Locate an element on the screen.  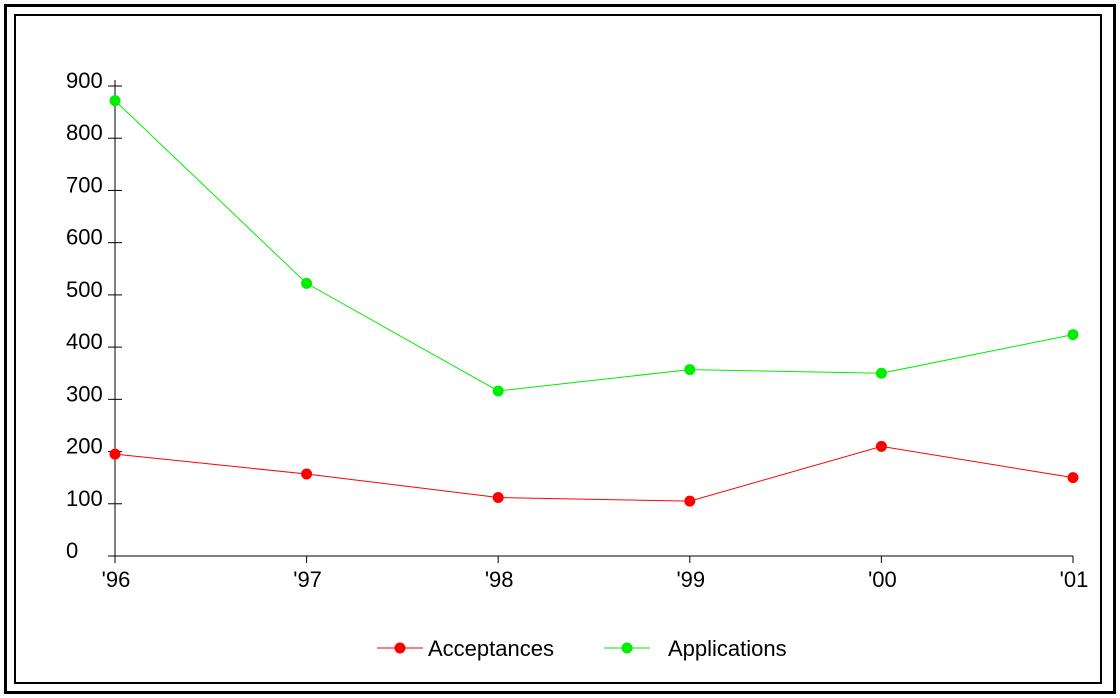
x-tick-label: '01 is located at coordinates (1074, 579).